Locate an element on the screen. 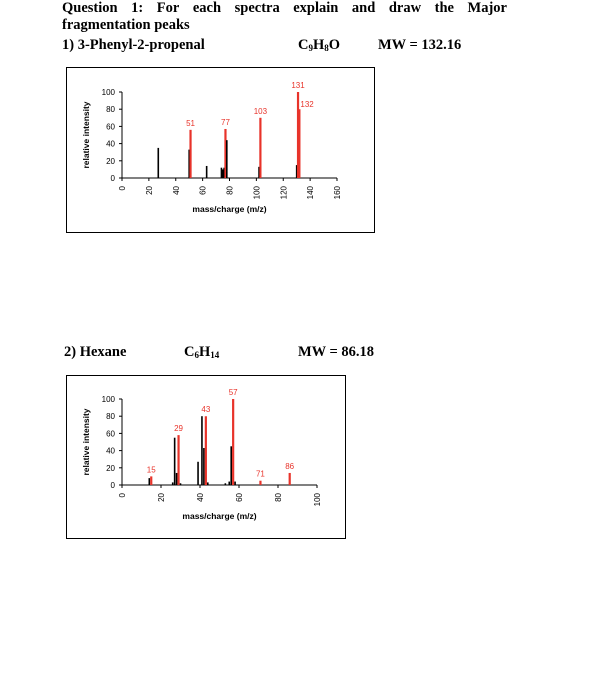 The height and width of the screenshot is (700, 590). peak-label: 71 is located at coordinates (260, 474).